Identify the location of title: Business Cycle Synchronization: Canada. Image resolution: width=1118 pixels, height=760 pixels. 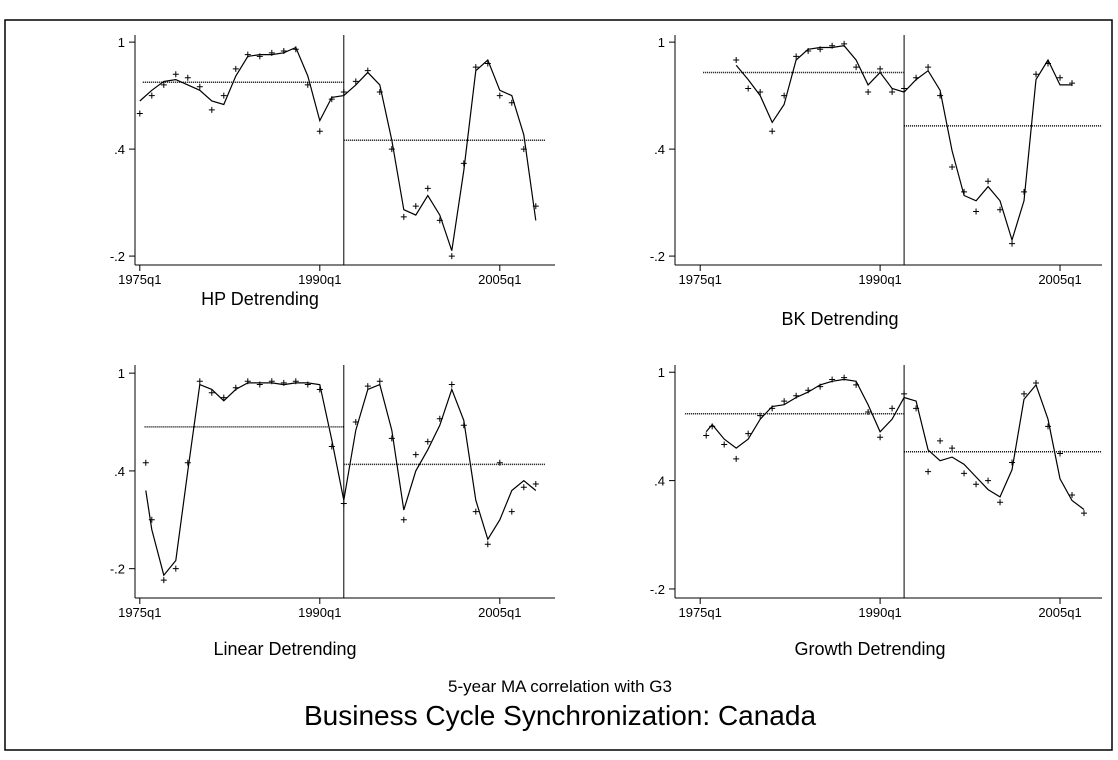
(560, 715).